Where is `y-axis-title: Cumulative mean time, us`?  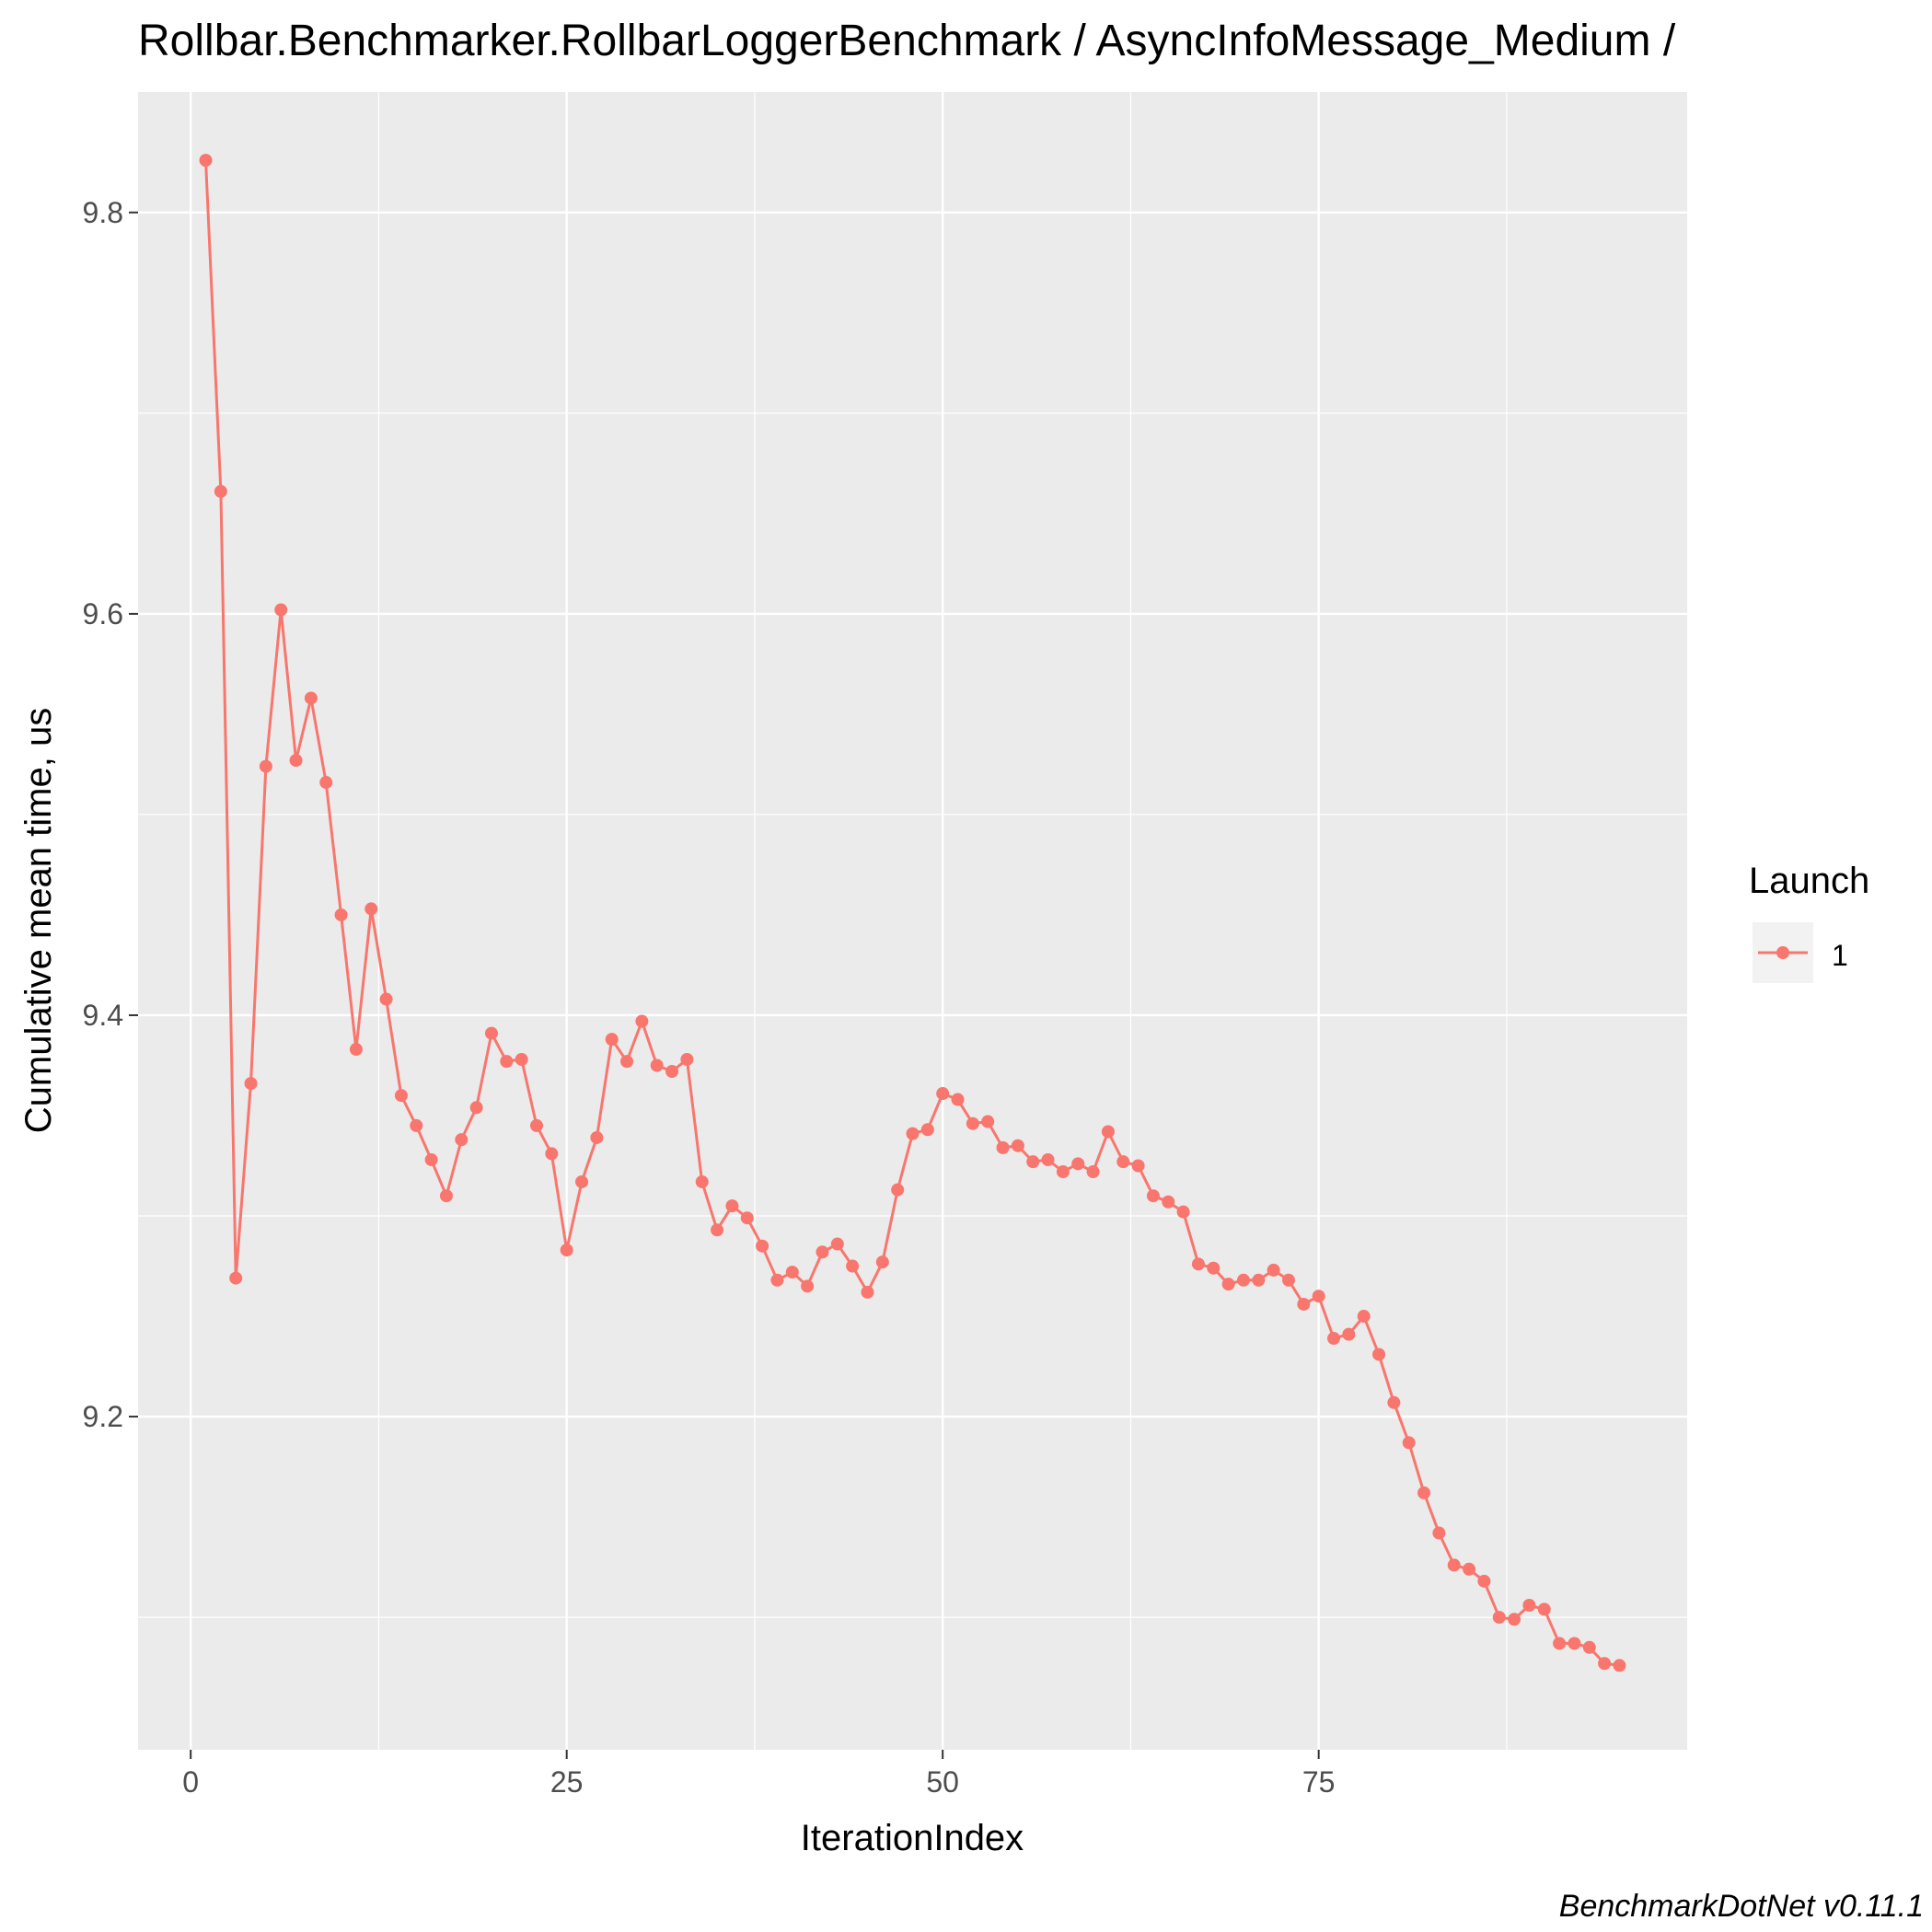
y-axis-title: Cumulative mean time, us is located at coordinates (38, 921).